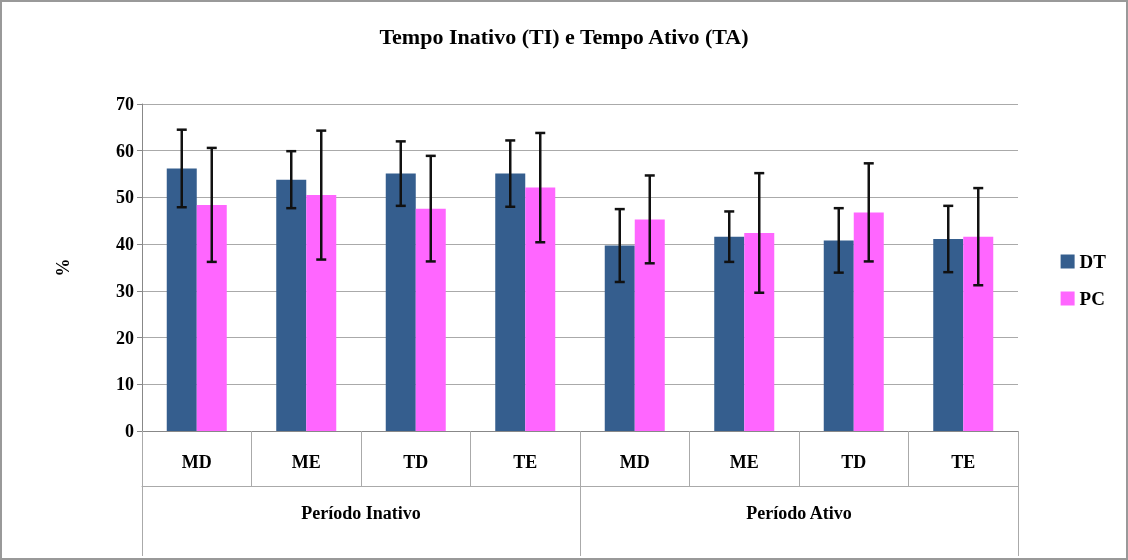  Describe the element at coordinates (564, 36) in the screenshot. I see `chart-title: Tempo Inativo (TI) e Tempo Ativo (TA)` at that location.